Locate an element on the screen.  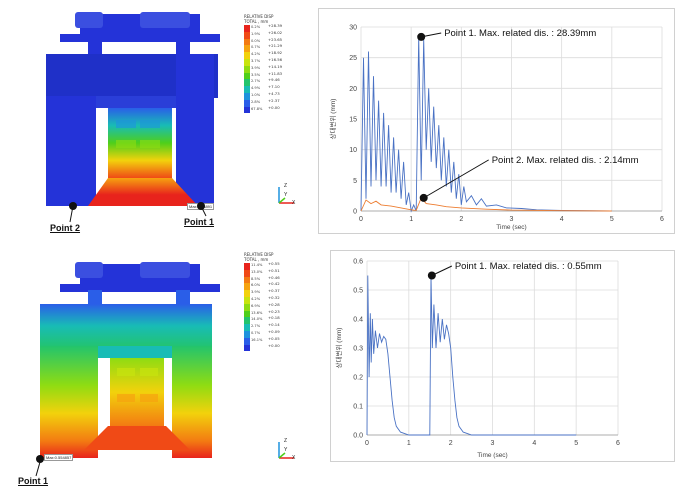
bottom-xtick-label: 4 is located at coordinates (534, 443).